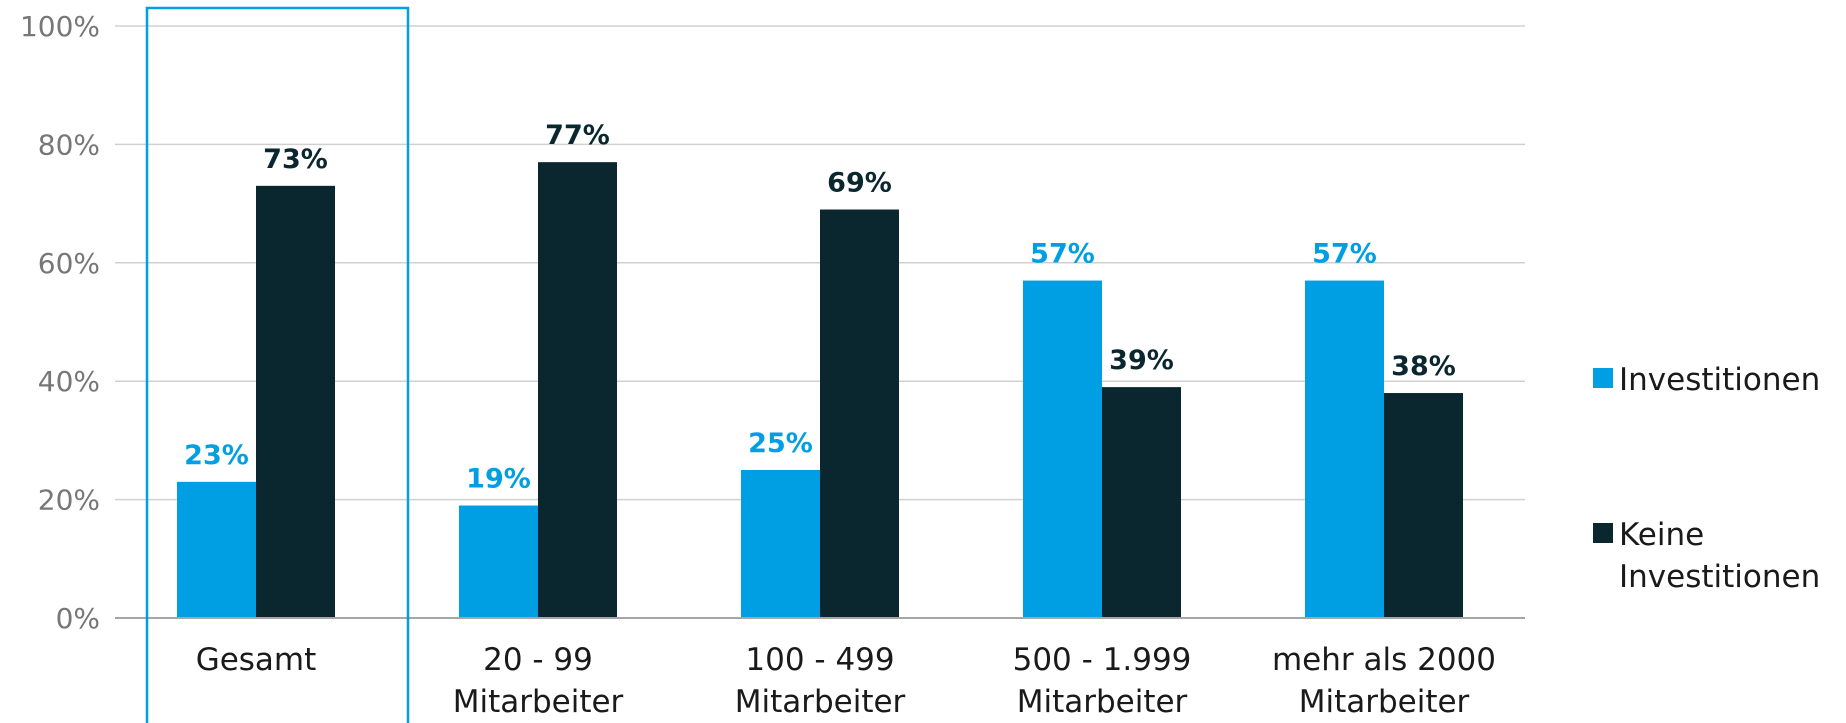  I want to click on category-label: mehr als 2000, so click(1384, 660).